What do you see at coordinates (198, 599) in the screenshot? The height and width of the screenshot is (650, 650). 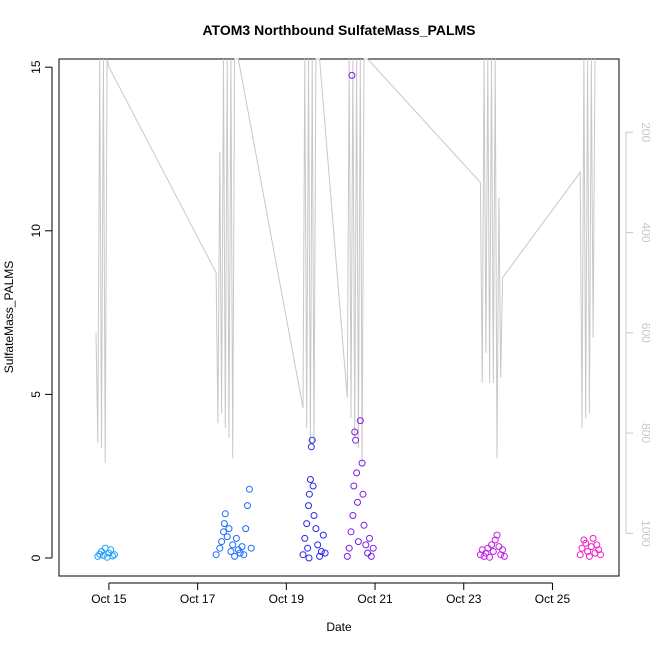 I see `x-tick-label: Oct 17` at bounding box center [198, 599].